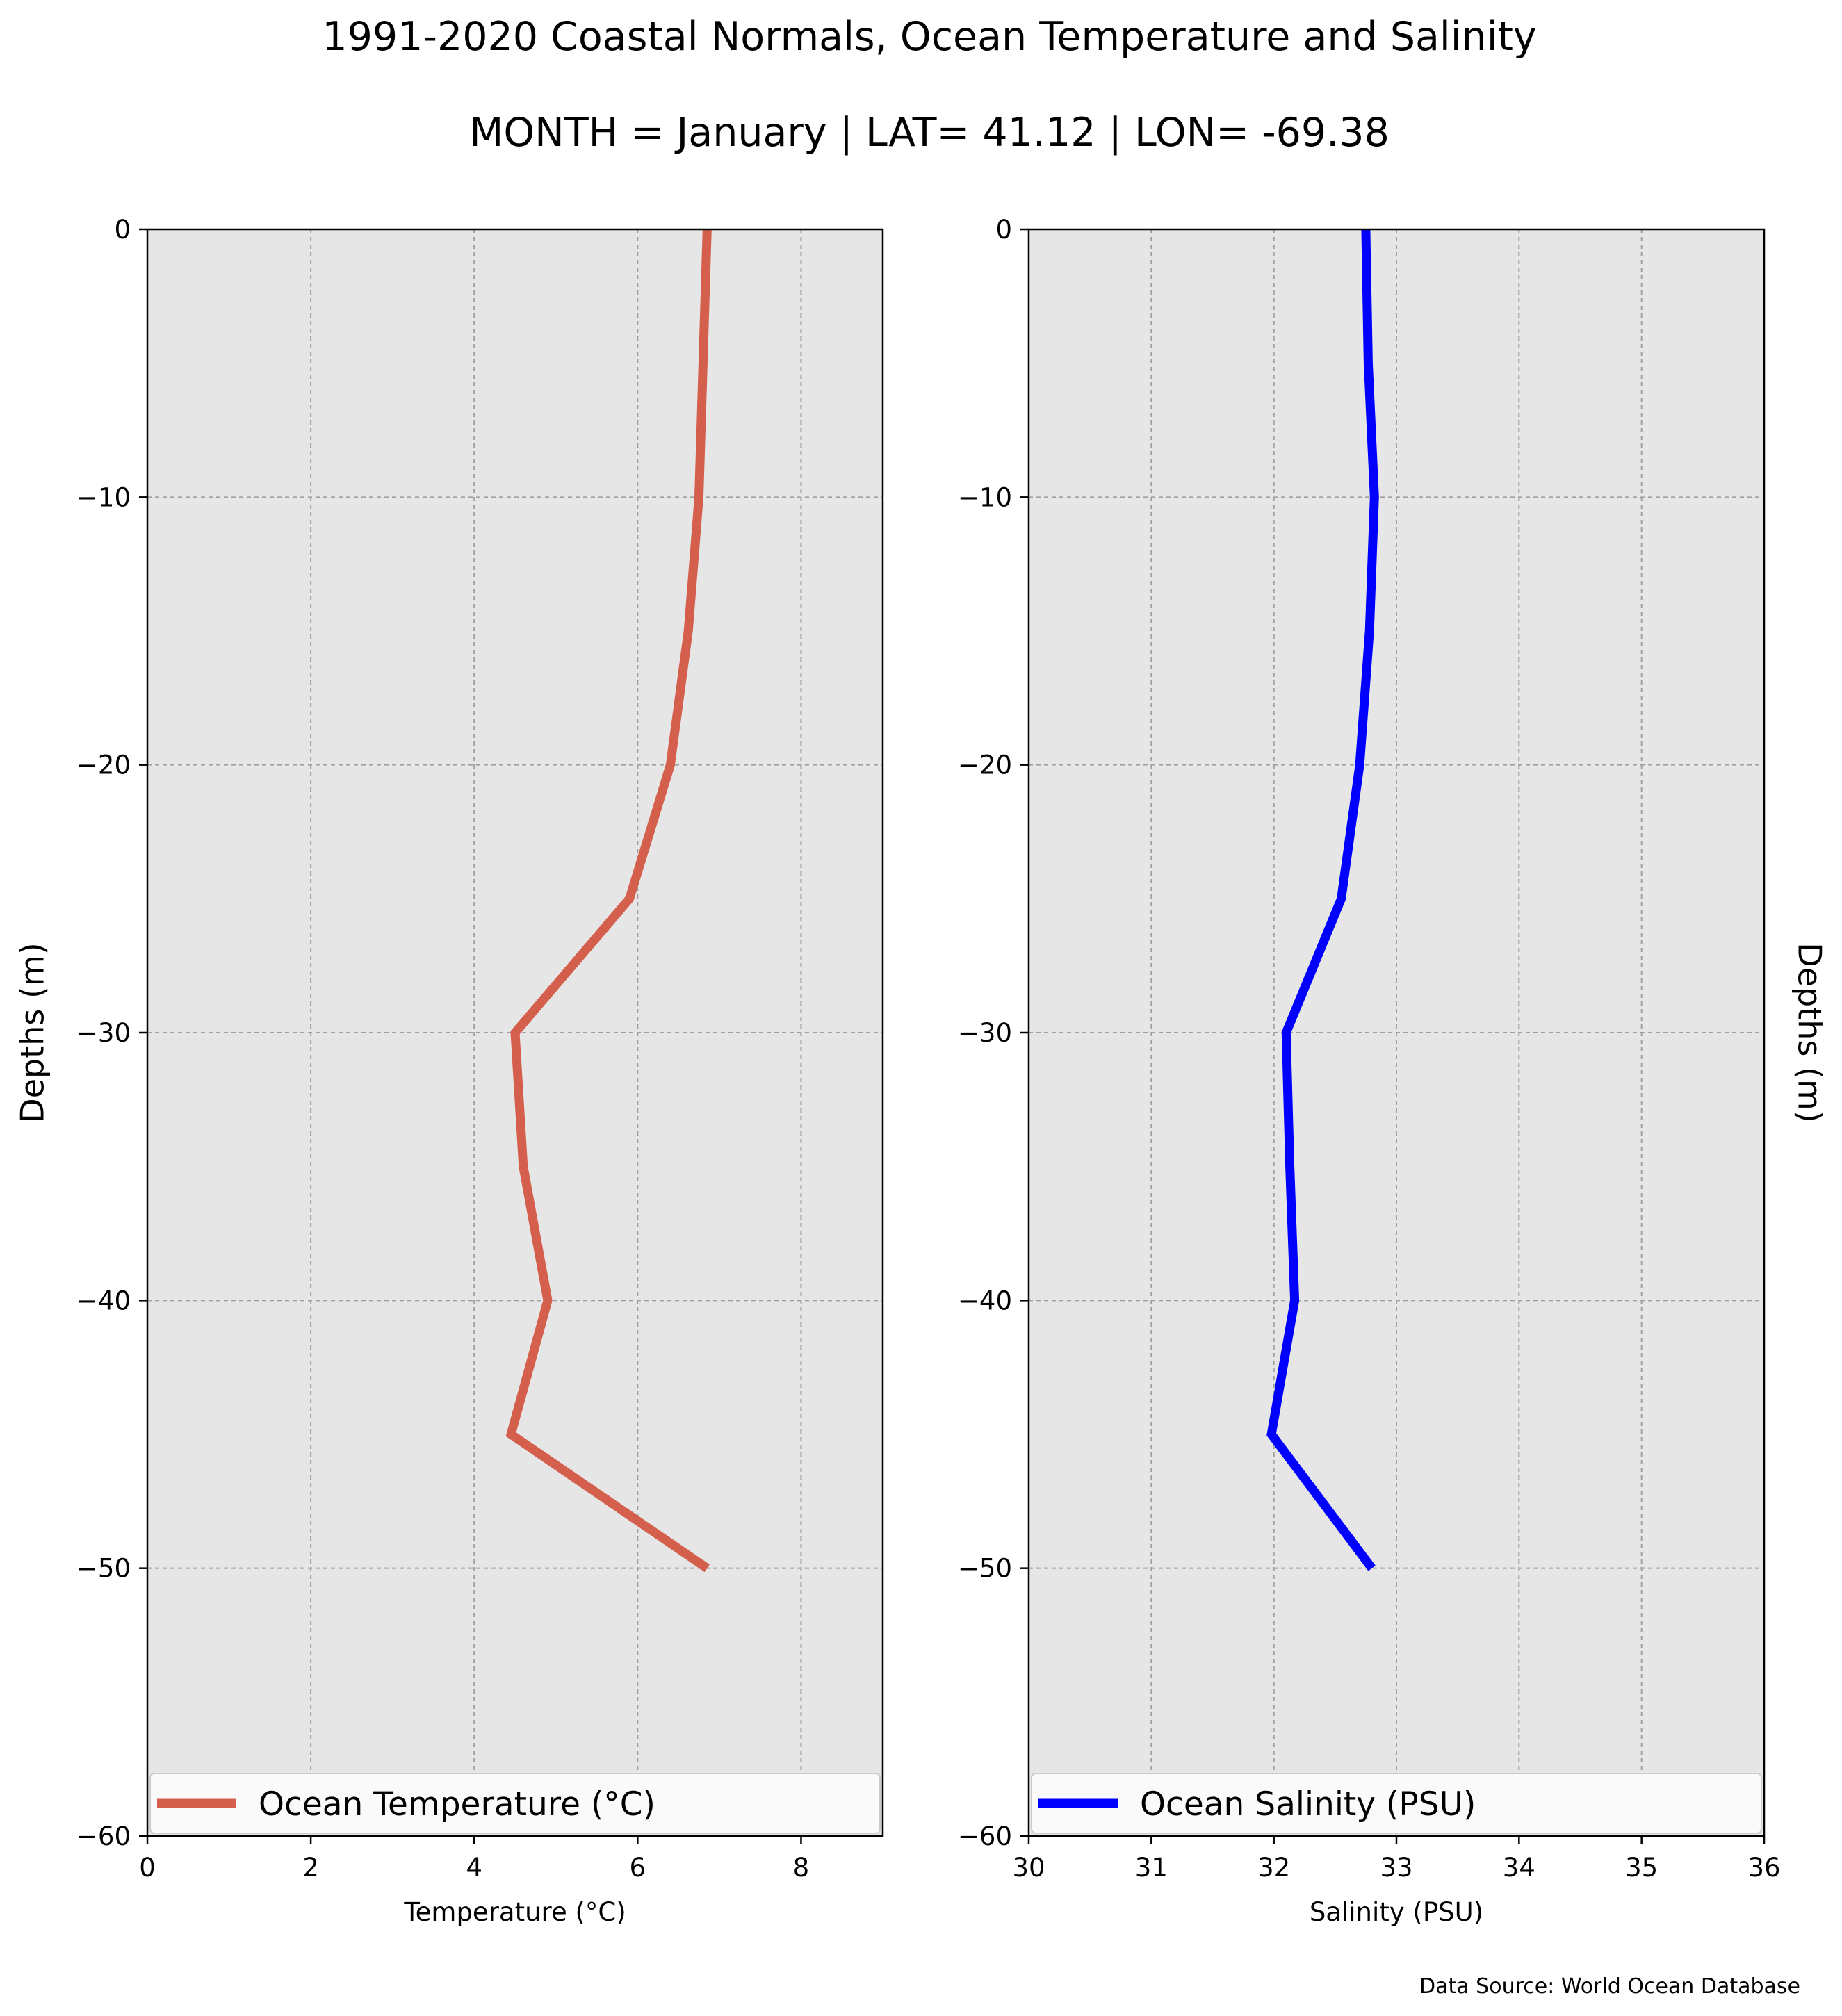 This screenshot has width=1842, height=2016. What do you see at coordinates (1273, 1868) in the screenshot?
I see `x-tick-label: 32` at bounding box center [1273, 1868].